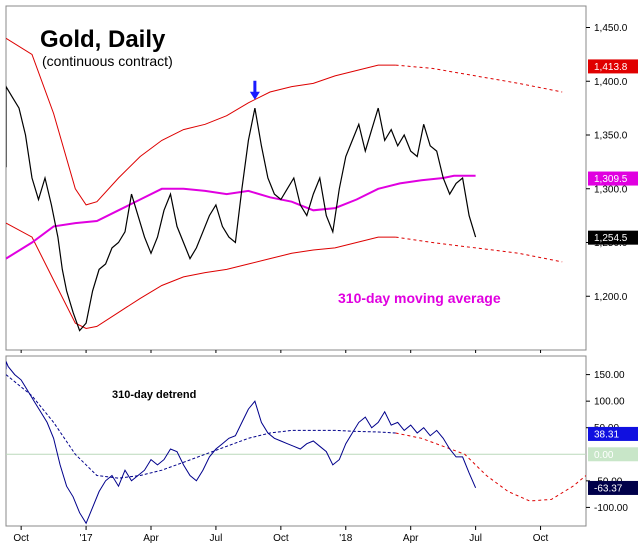  I want to click on detrend-last-badge-bg, so click(613, 487).